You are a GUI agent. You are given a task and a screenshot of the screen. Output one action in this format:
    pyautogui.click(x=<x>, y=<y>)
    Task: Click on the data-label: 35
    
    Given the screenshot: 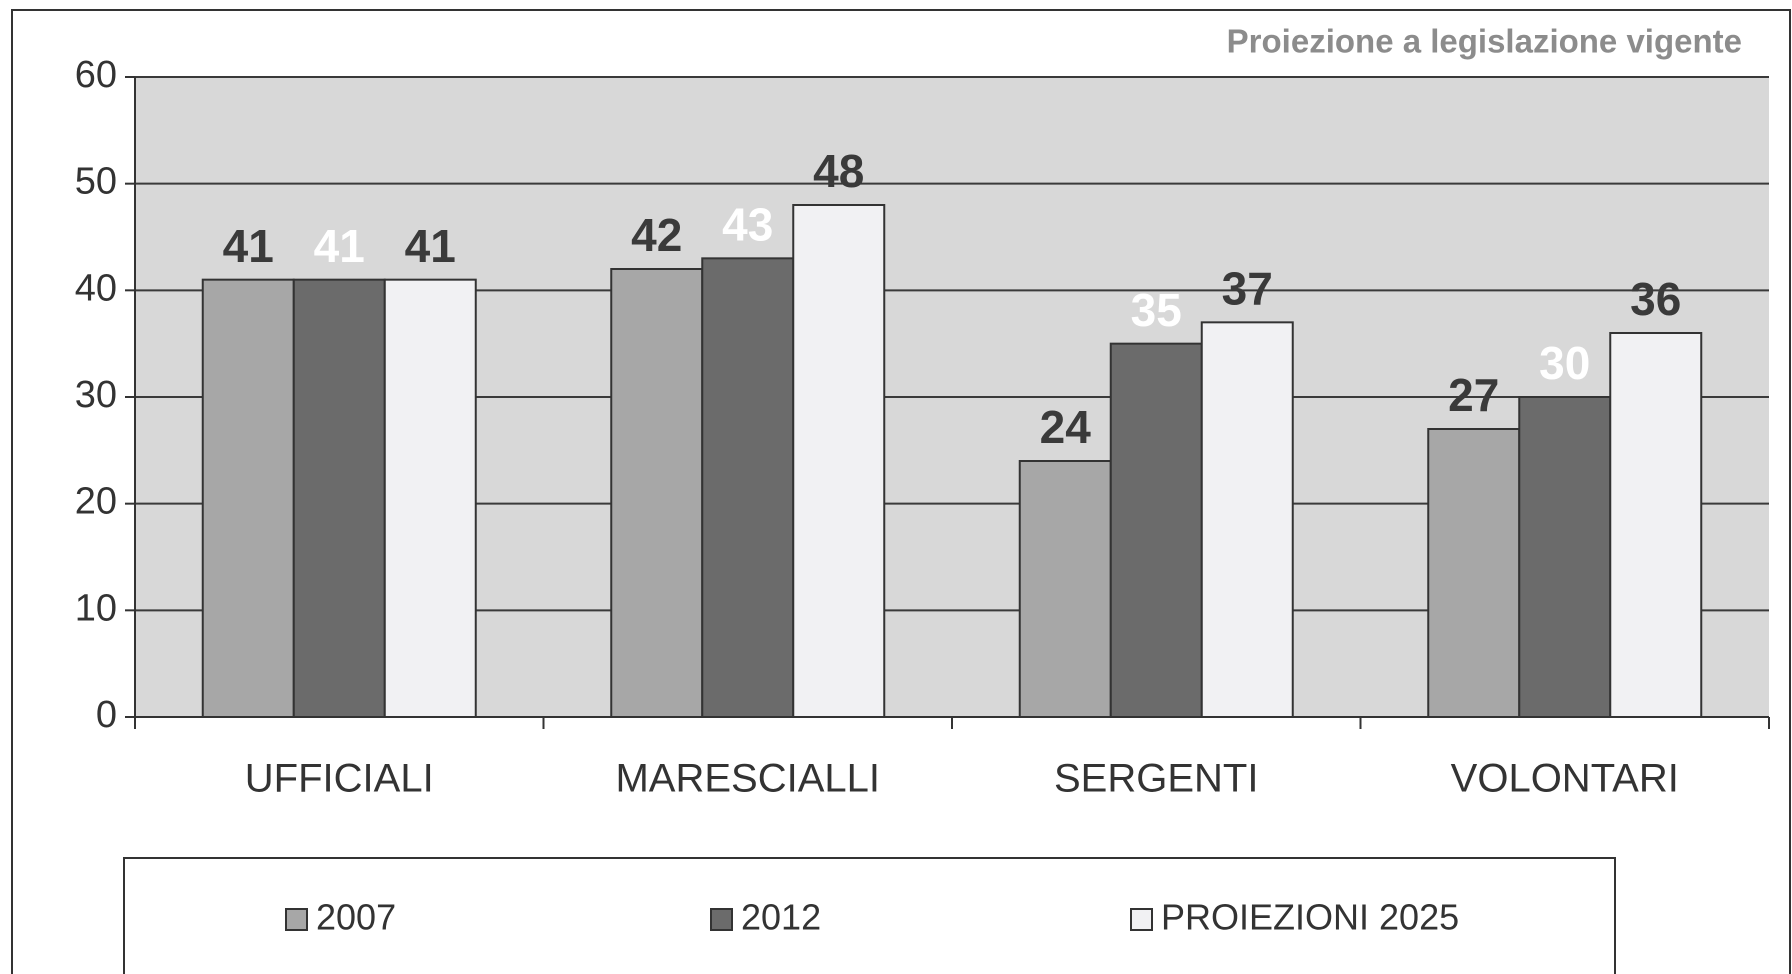 What is the action you would take?
    pyautogui.click(x=1156, y=310)
    